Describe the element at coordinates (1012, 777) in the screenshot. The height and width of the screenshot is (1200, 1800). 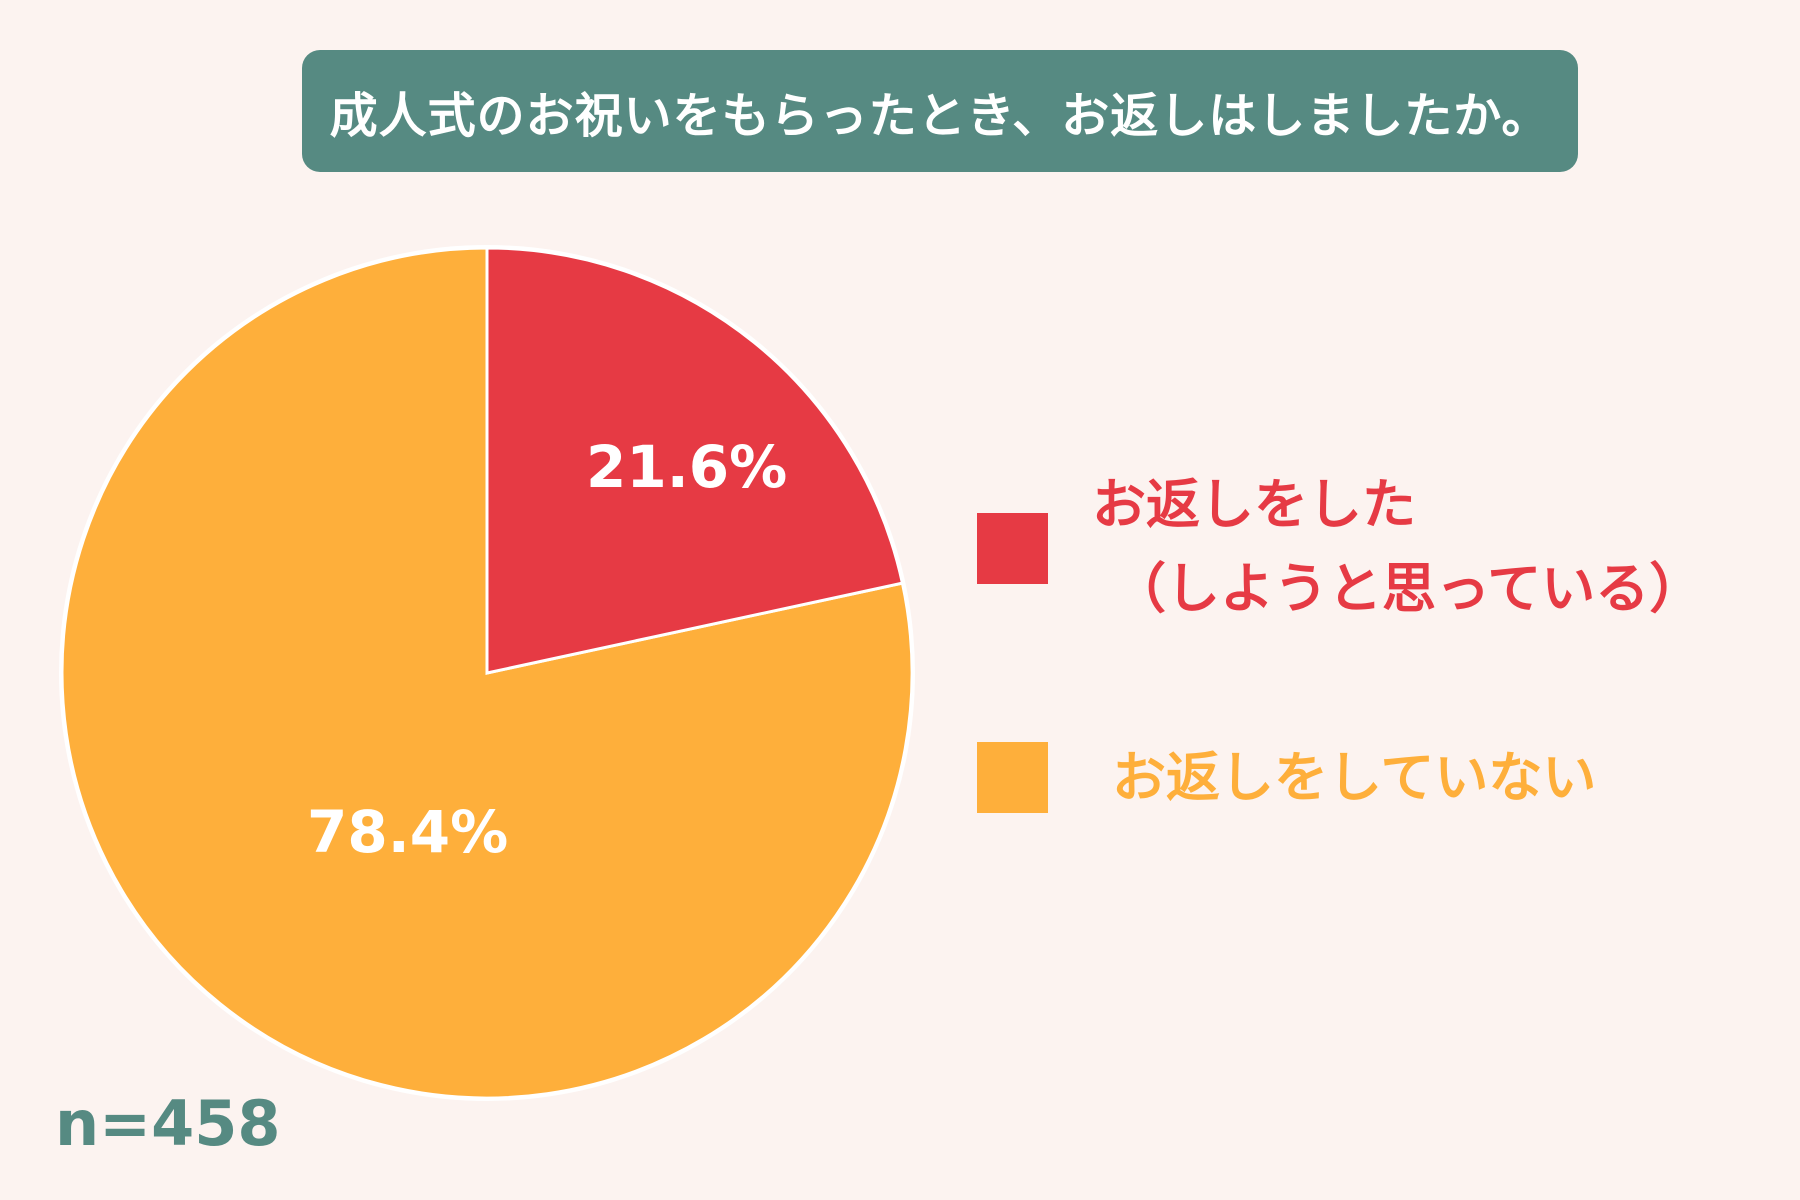
I see `legend-swatch-not-returned` at that location.